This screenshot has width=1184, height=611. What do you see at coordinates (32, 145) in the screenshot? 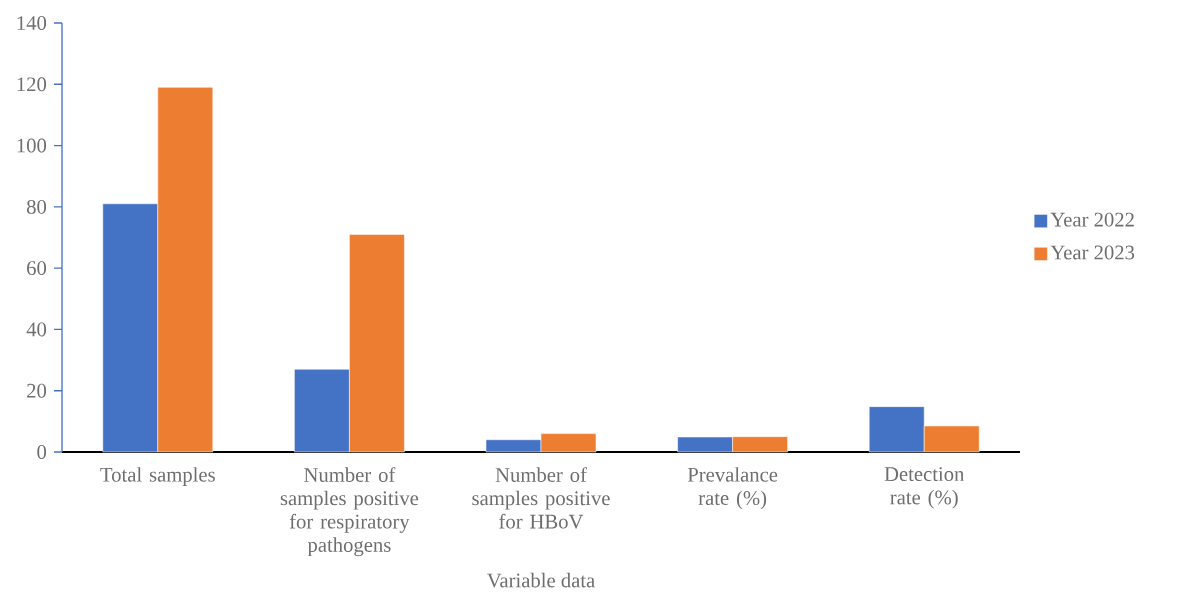
I see `y-tick-label: 100` at bounding box center [32, 145].